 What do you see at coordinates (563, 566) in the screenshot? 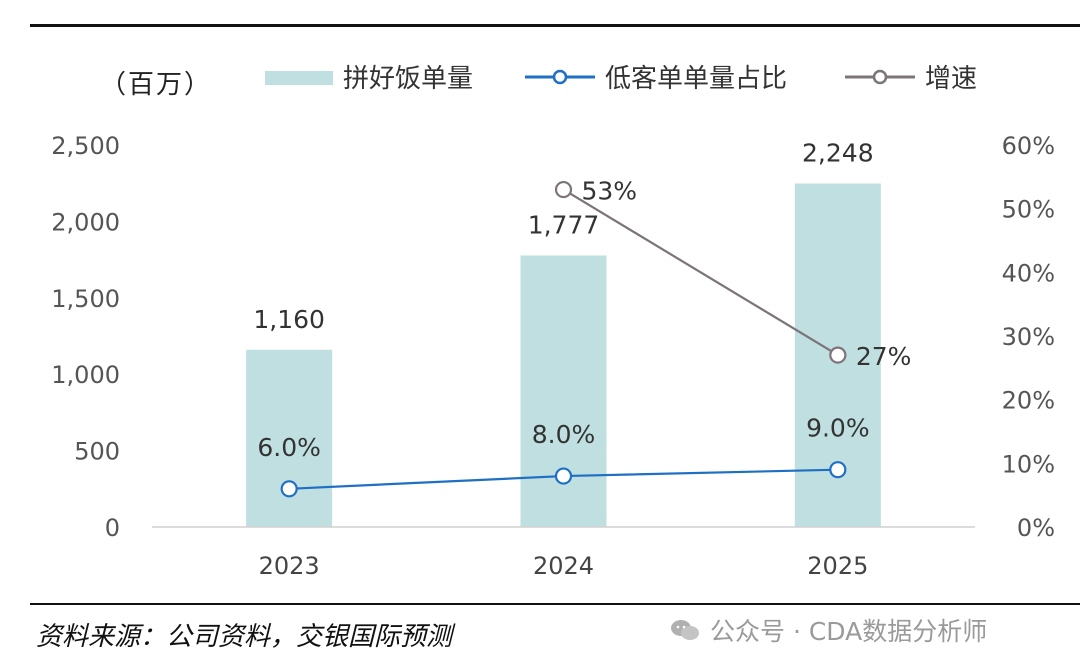
I see `x-axis-tick-label: 2024` at bounding box center [563, 566].